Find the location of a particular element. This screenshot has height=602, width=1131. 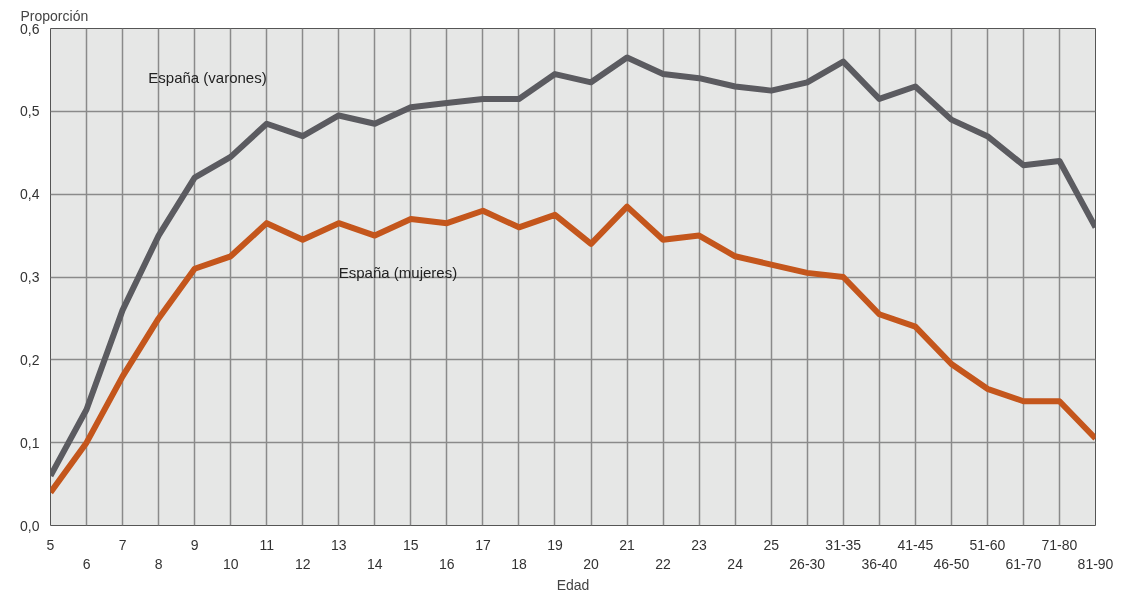

x-tick-label: 10 is located at coordinates (230, 563).